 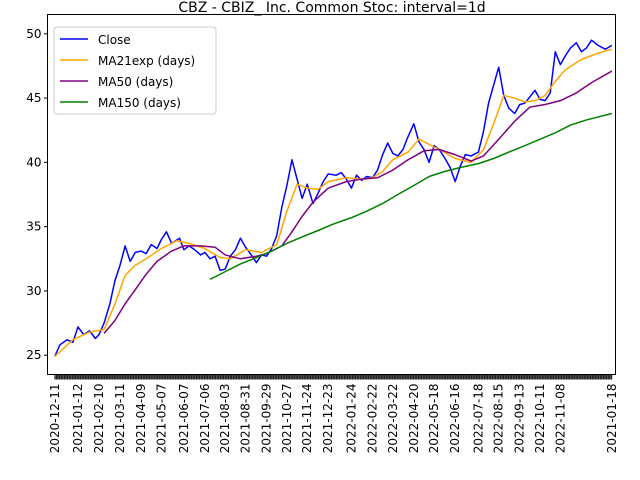 What do you see at coordinates (33, 34) in the screenshot?
I see `y-tick-label: 50` at bounding box center [33, 34].